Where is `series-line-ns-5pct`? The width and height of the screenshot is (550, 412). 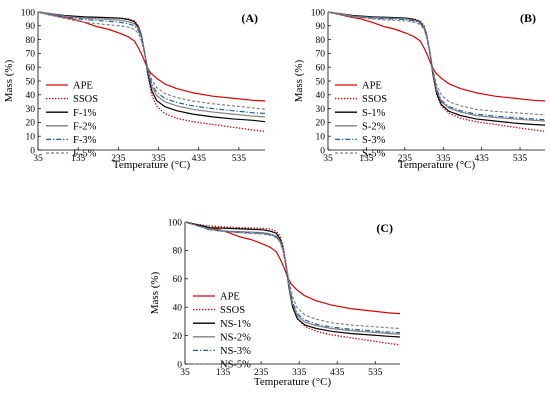 series-line-ns-5pct is located at coordinates (292, 275).